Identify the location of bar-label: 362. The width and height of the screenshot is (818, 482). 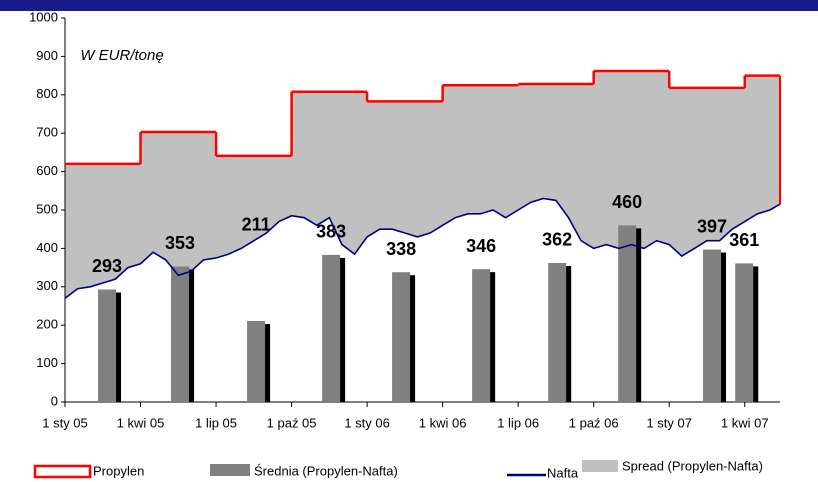
(557, 240).